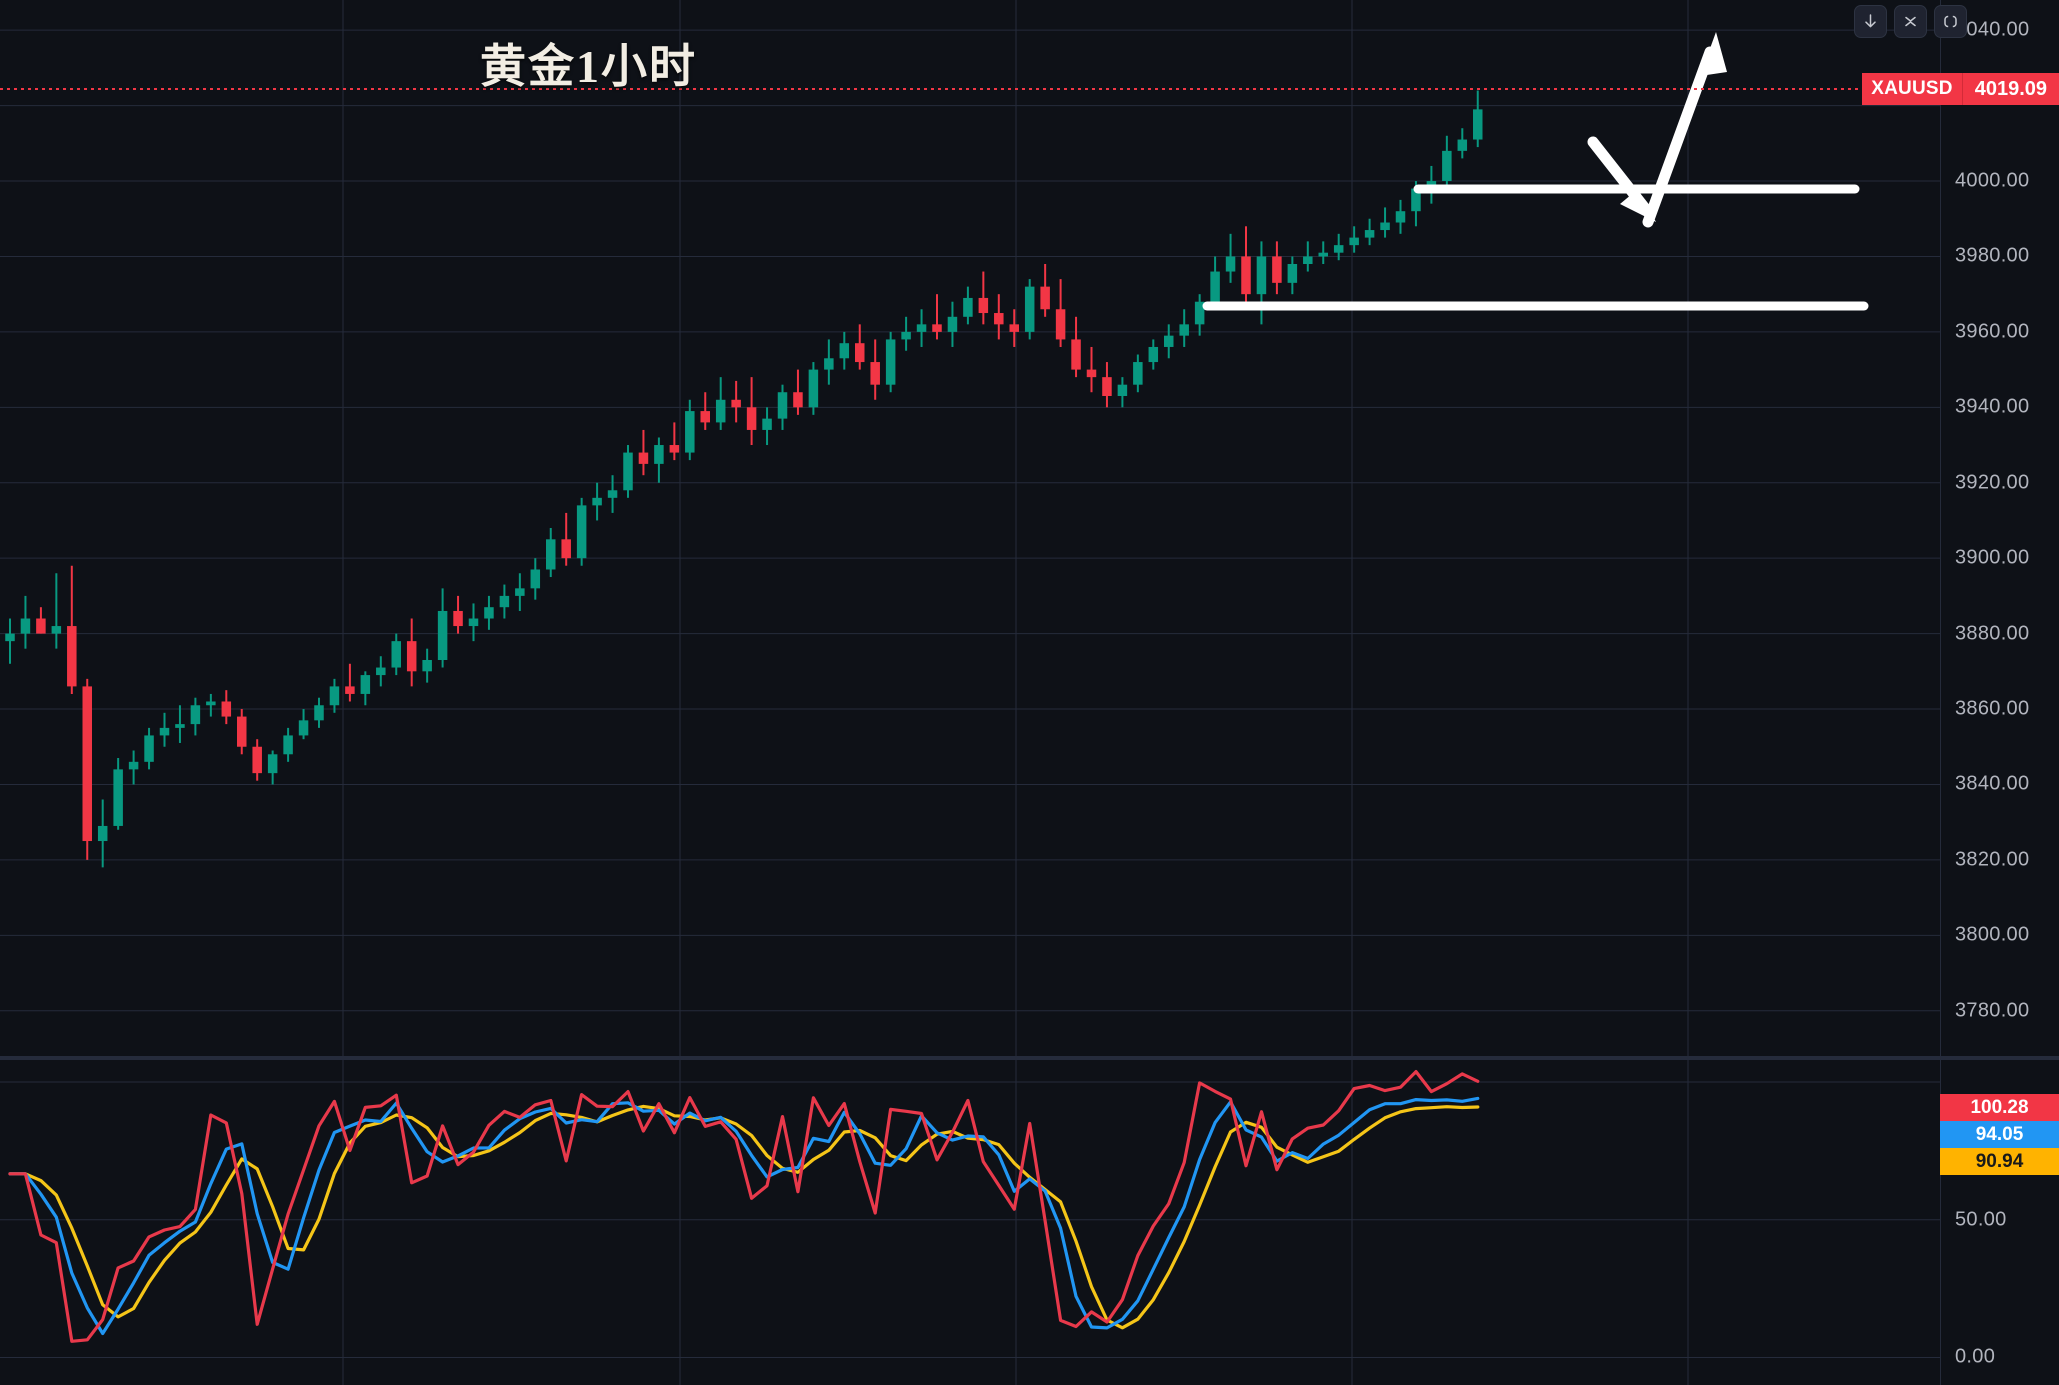  What do you see at coordinates (744, 1217) in the screenshot?
I see `oscillator-line-slow` at bounding box center [744, 1217].